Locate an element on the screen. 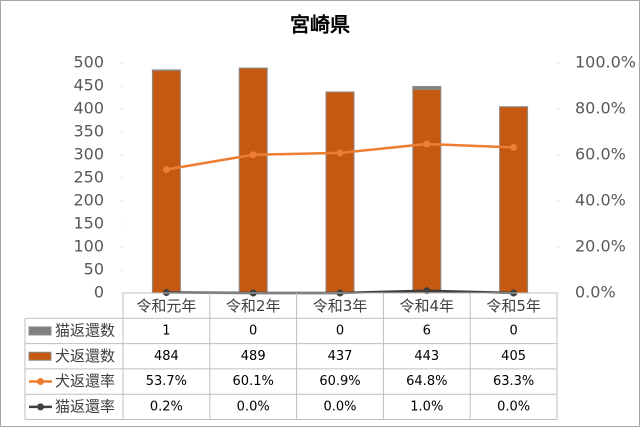 This screenshot has height=427, width=640. table-cell: 60.1% is located at coordinates (253, 381).